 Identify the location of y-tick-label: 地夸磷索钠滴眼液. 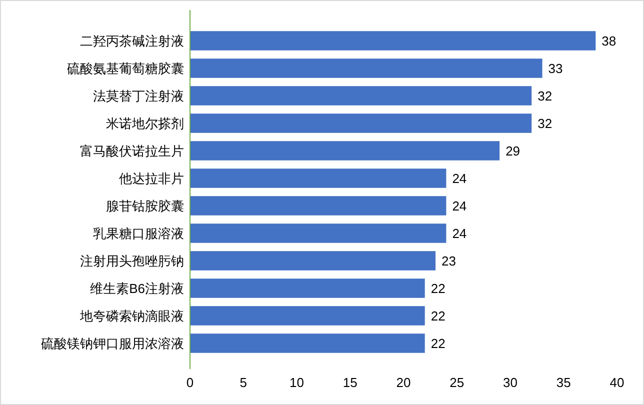
(131, 316).